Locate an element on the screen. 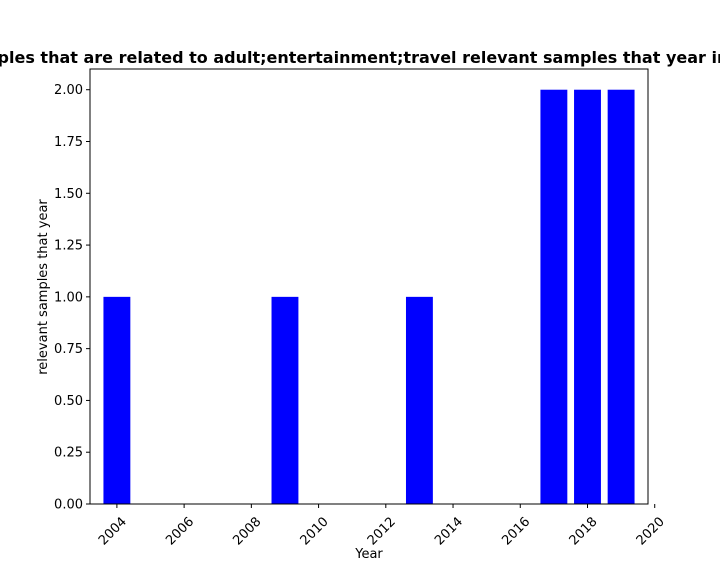 The width and height of the screenshot is (720, 576). x-tick-label: 2018 is located at coordinates (584, 531).